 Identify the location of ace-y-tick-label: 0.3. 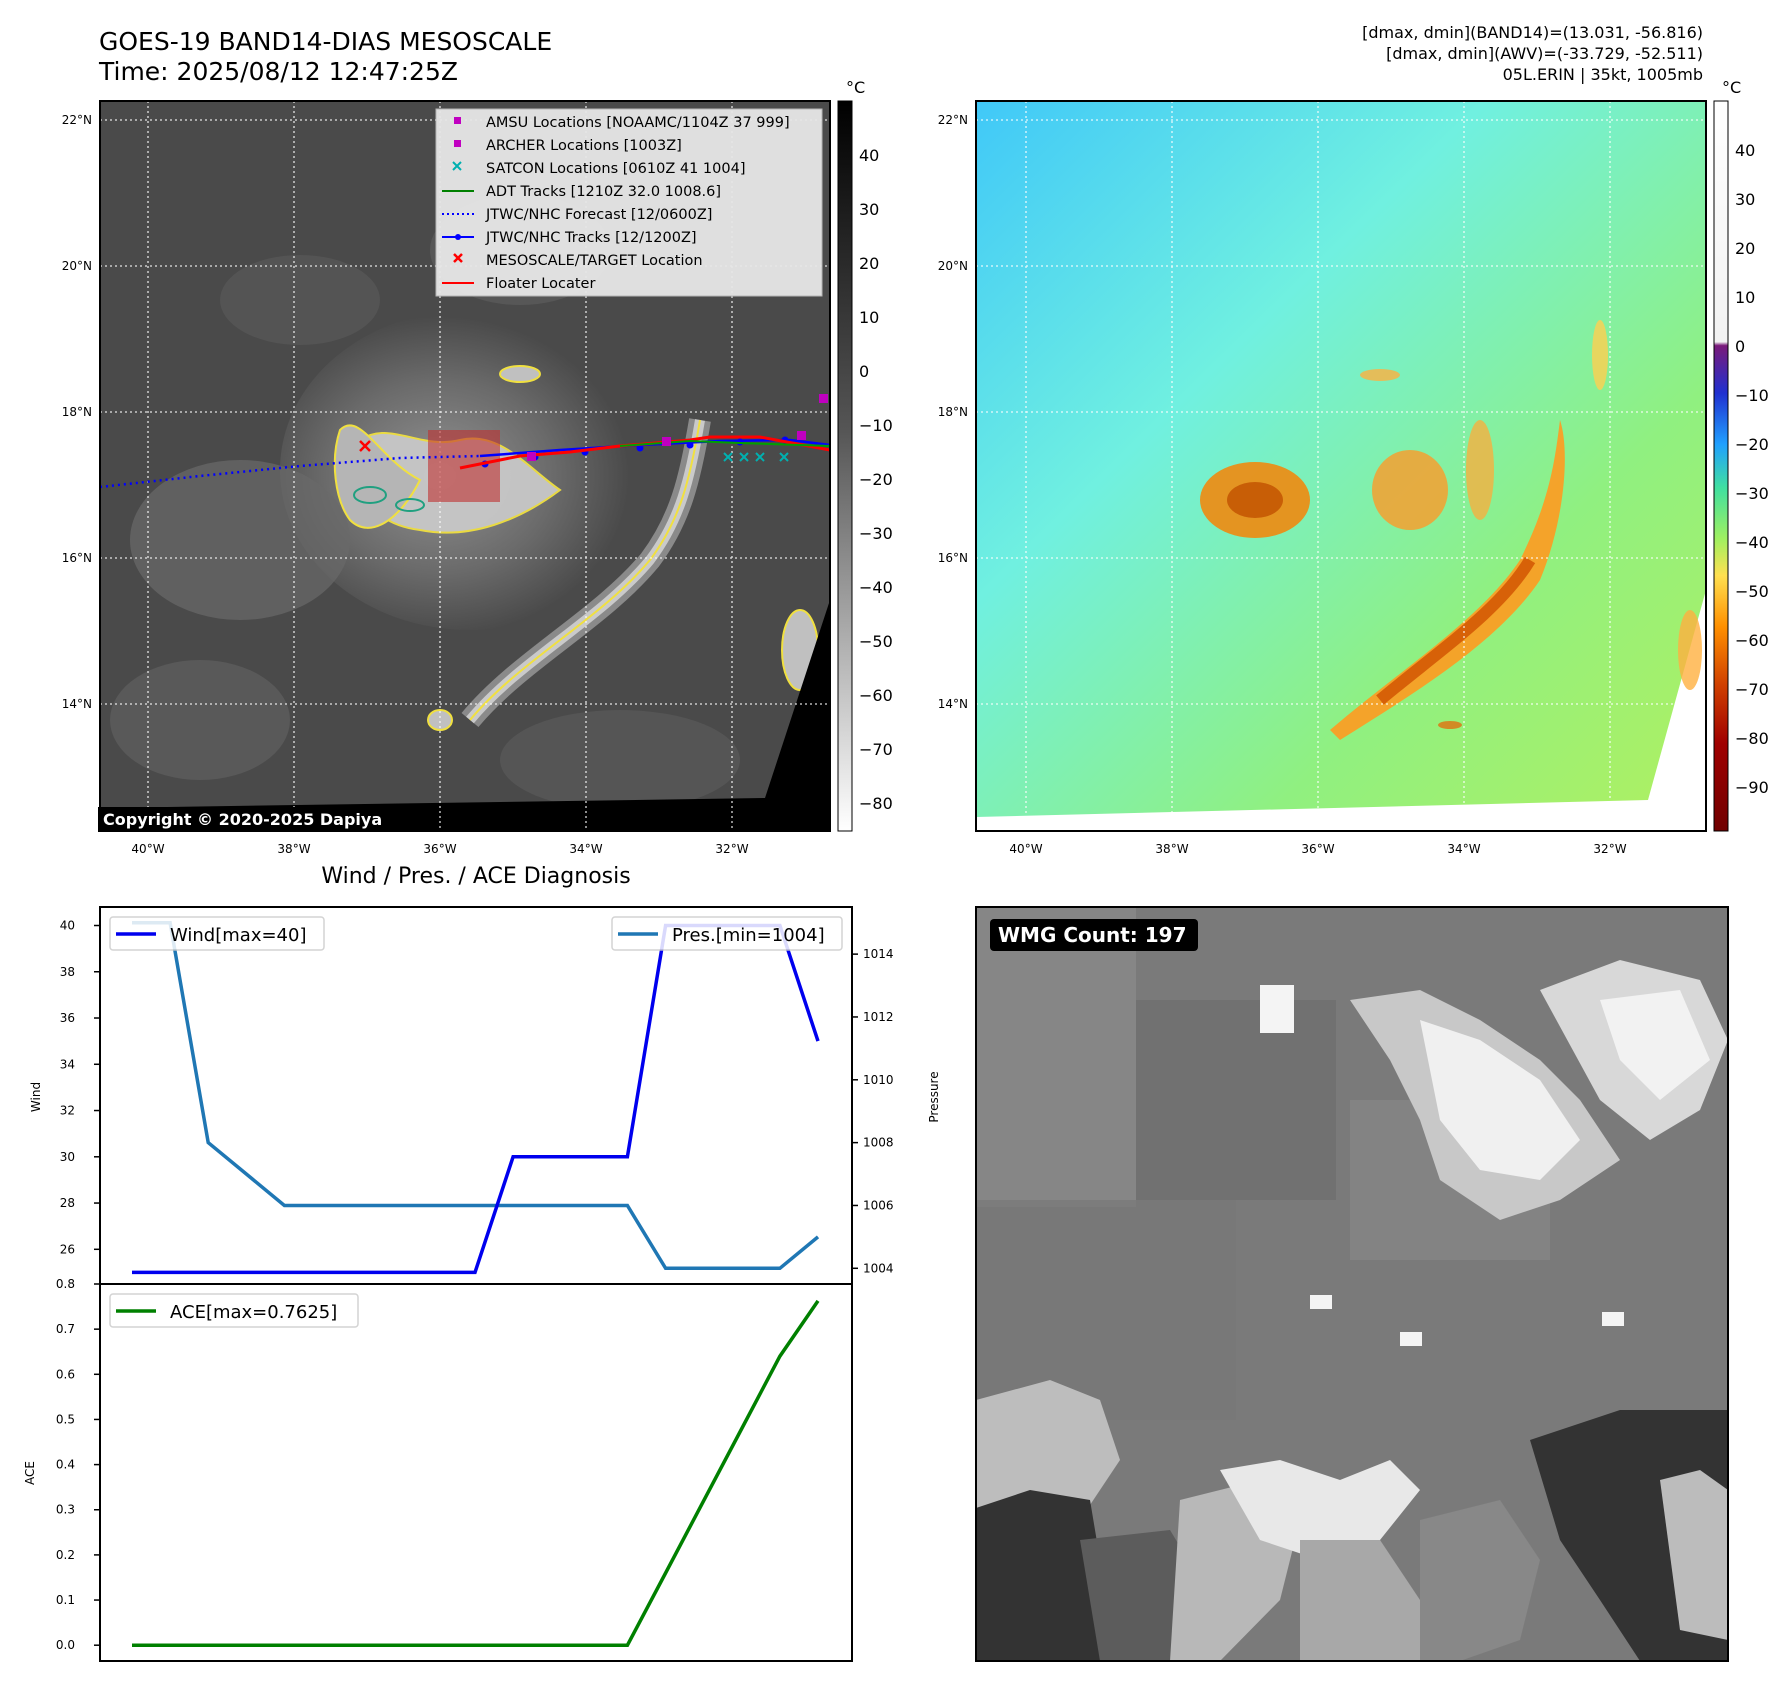
(65, 1510).